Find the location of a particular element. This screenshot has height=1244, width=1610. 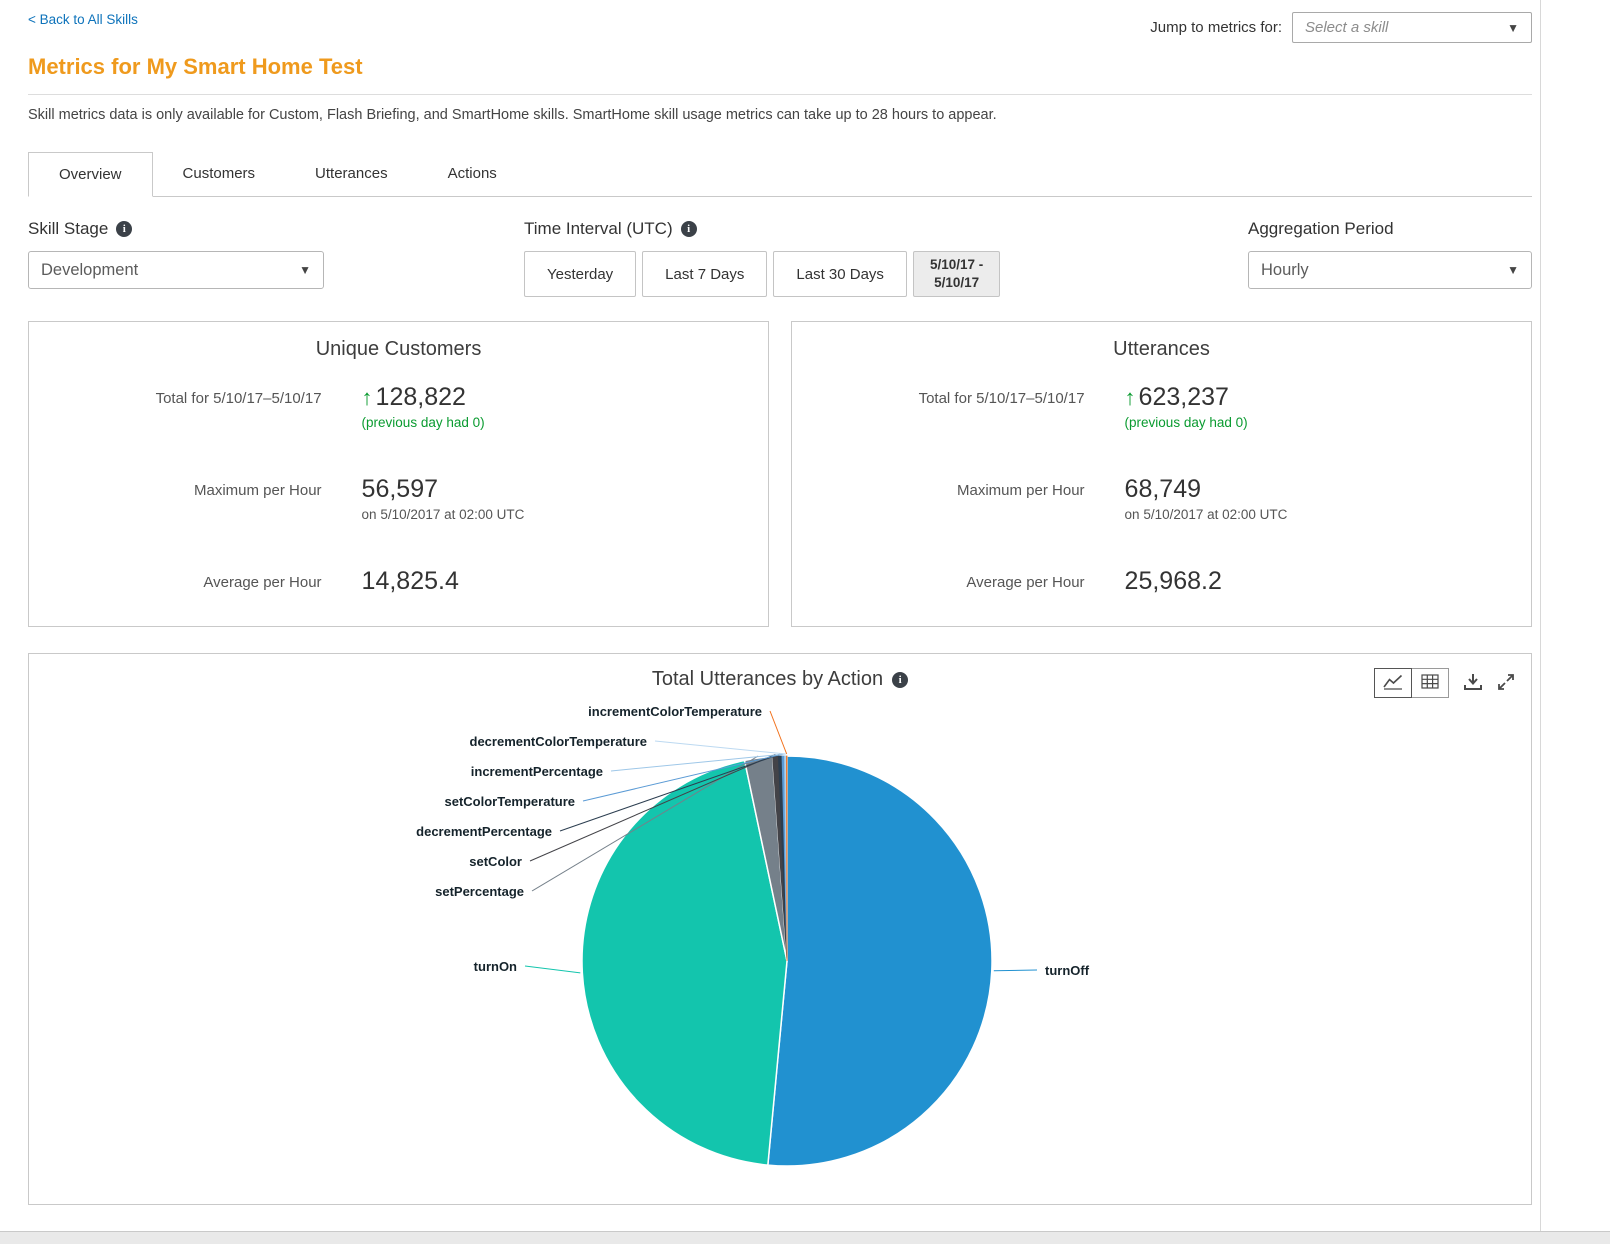

total-value: 623,237 is located at coordinates (1183, 397).